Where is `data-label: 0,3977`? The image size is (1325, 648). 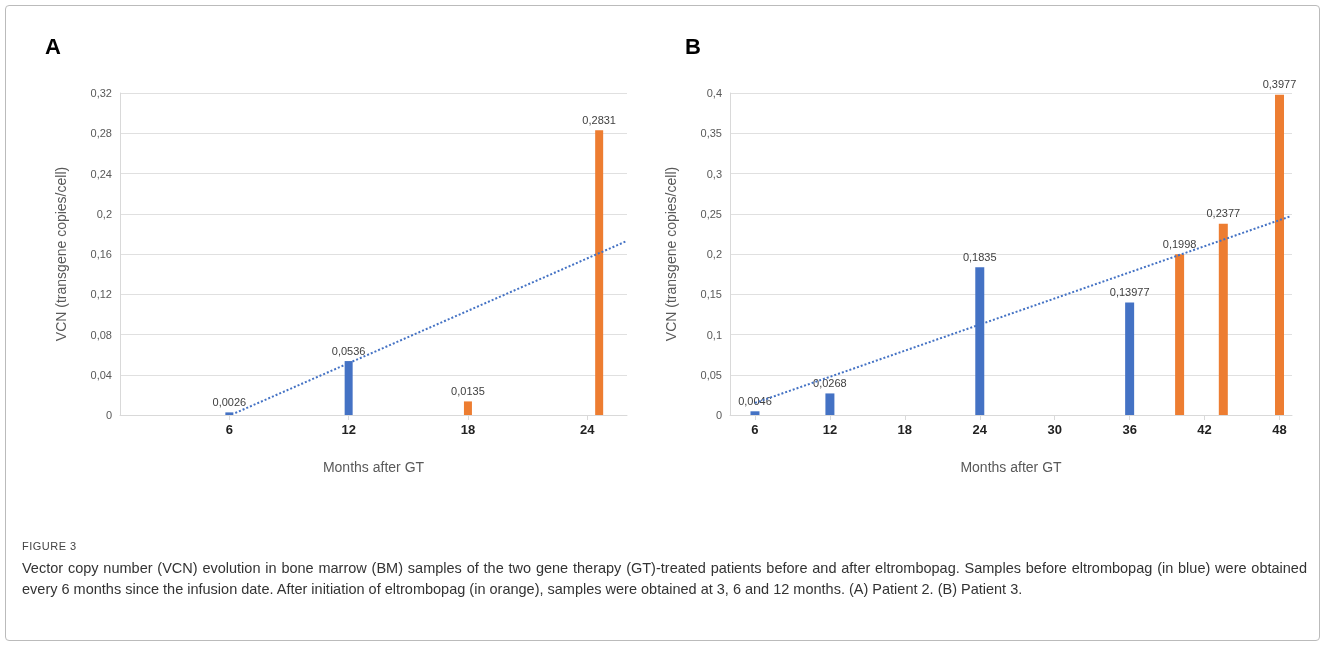
data-label: 0,3977 is located at coordinates (1279, 84).